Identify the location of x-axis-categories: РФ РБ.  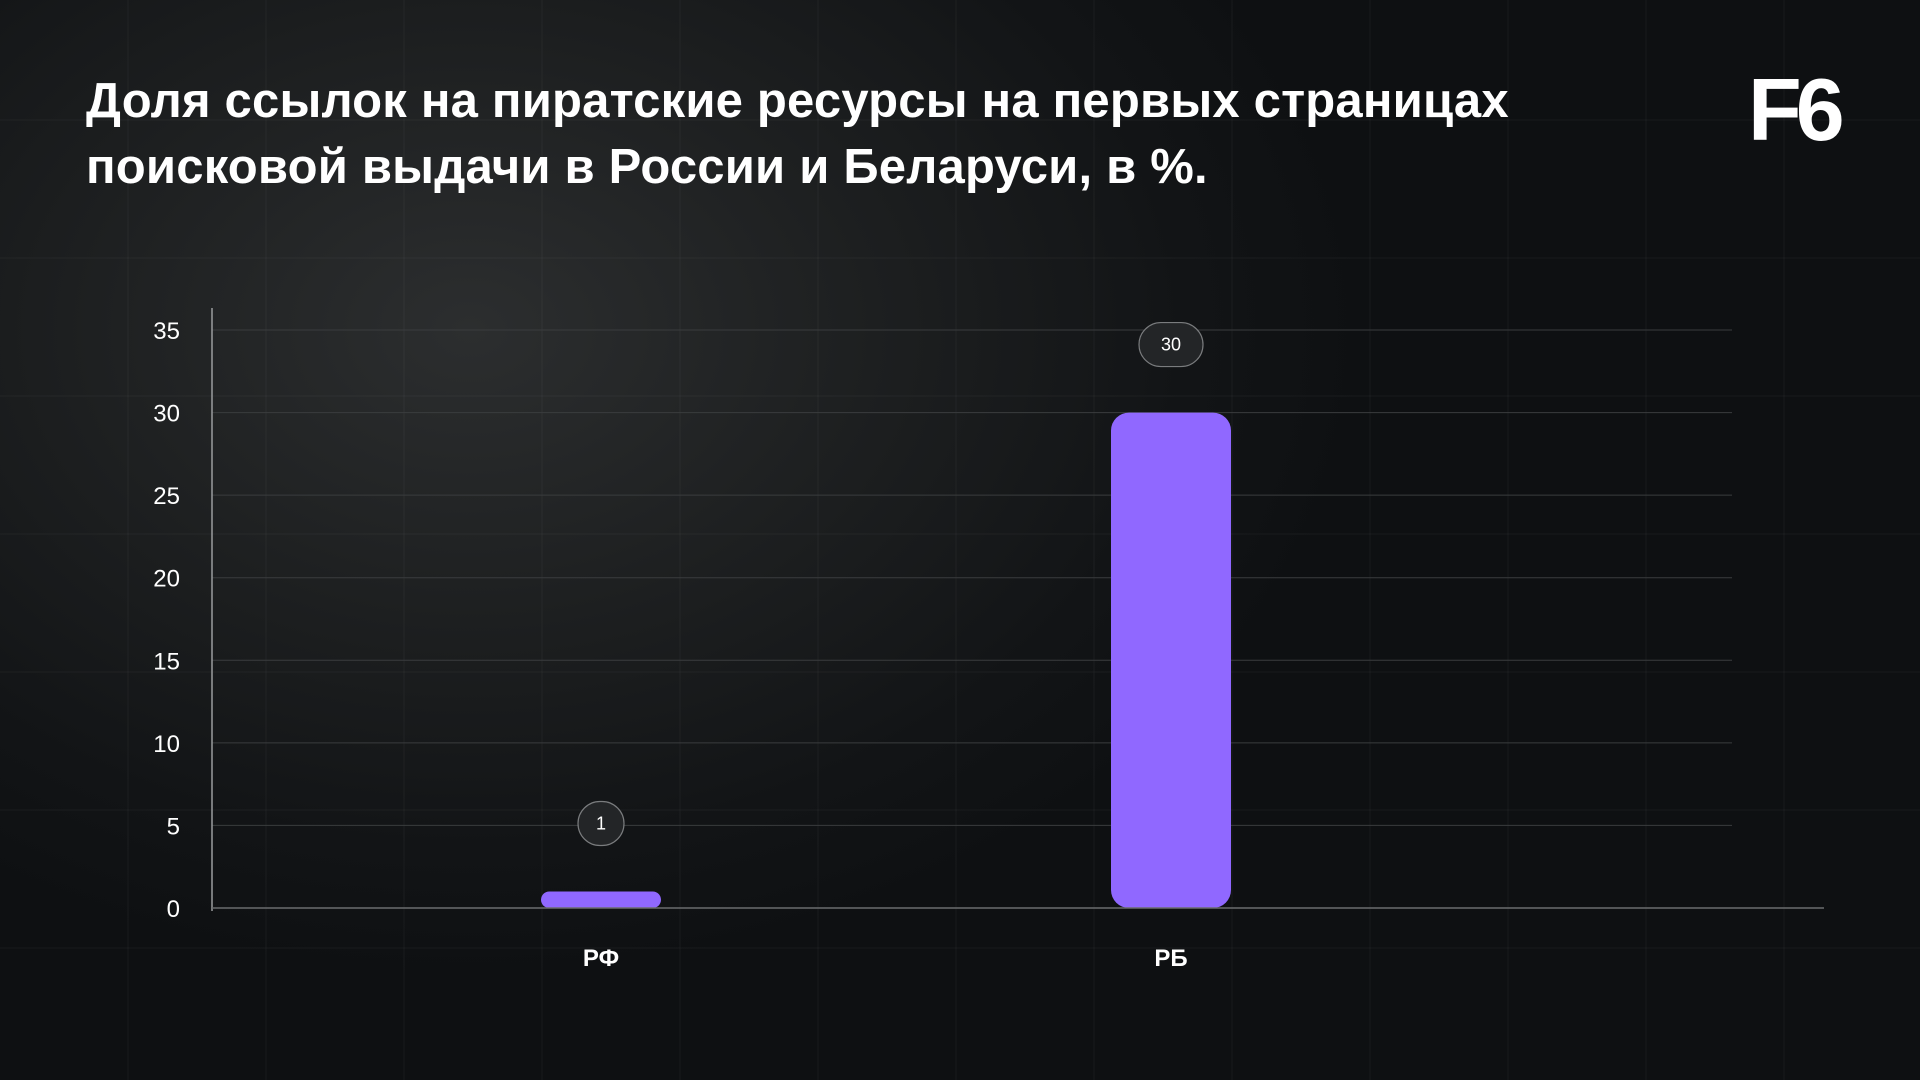
(885, 958).